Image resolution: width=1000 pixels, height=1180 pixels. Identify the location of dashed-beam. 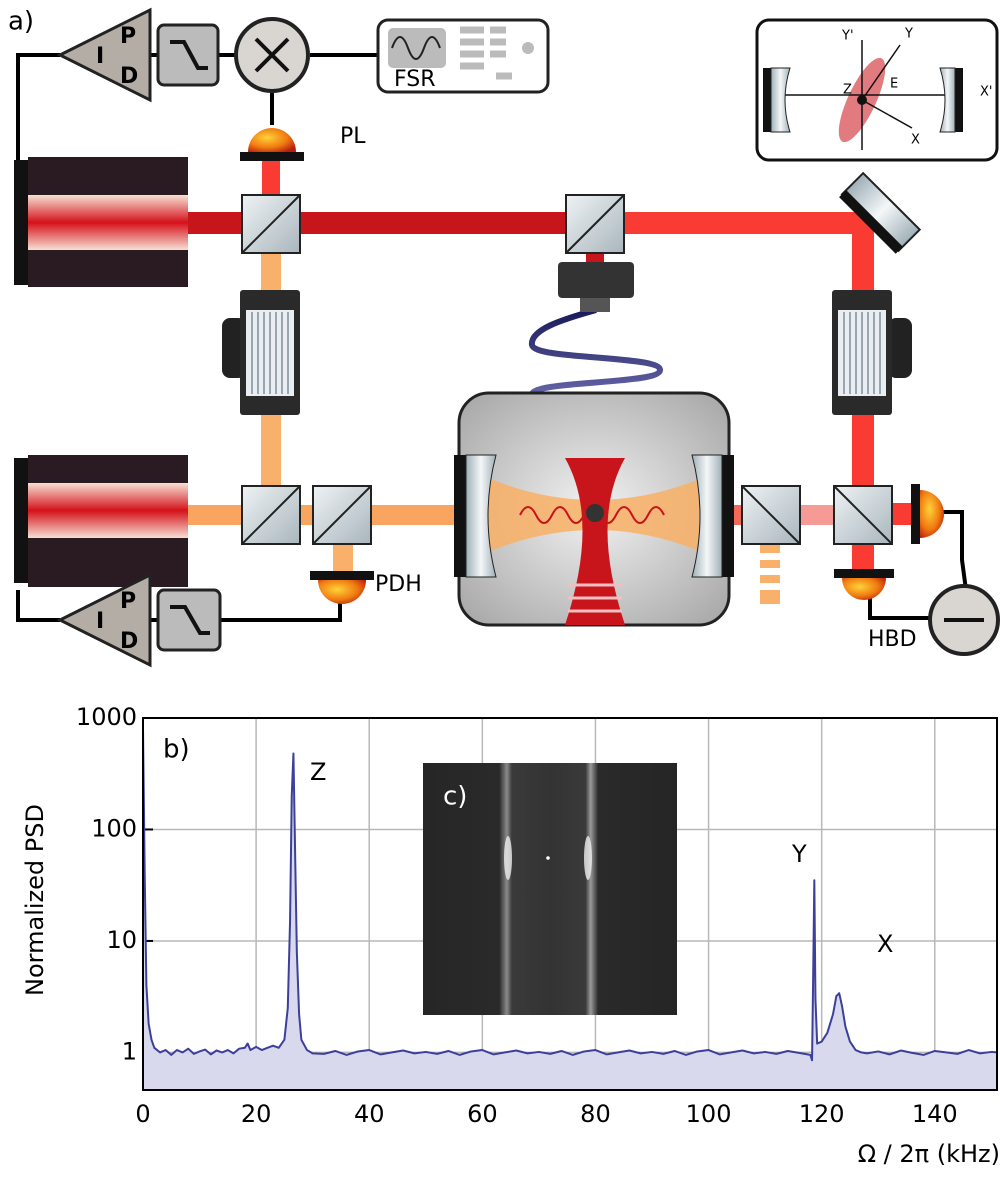
(770, 574).